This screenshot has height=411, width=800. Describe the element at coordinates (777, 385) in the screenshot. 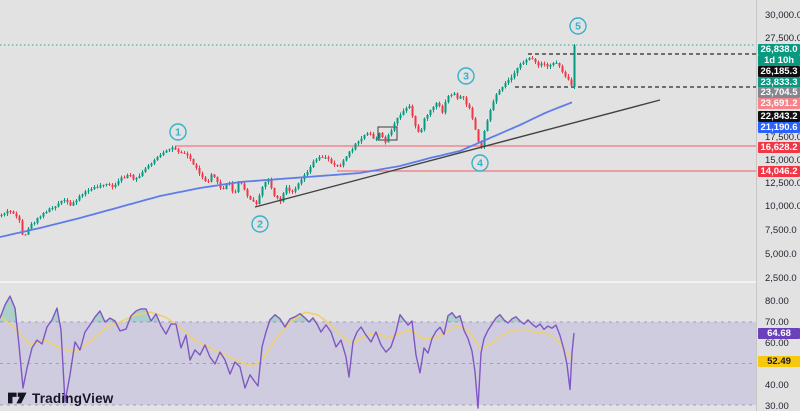

I see `rsi-axis-tick: 40.00` at that location.